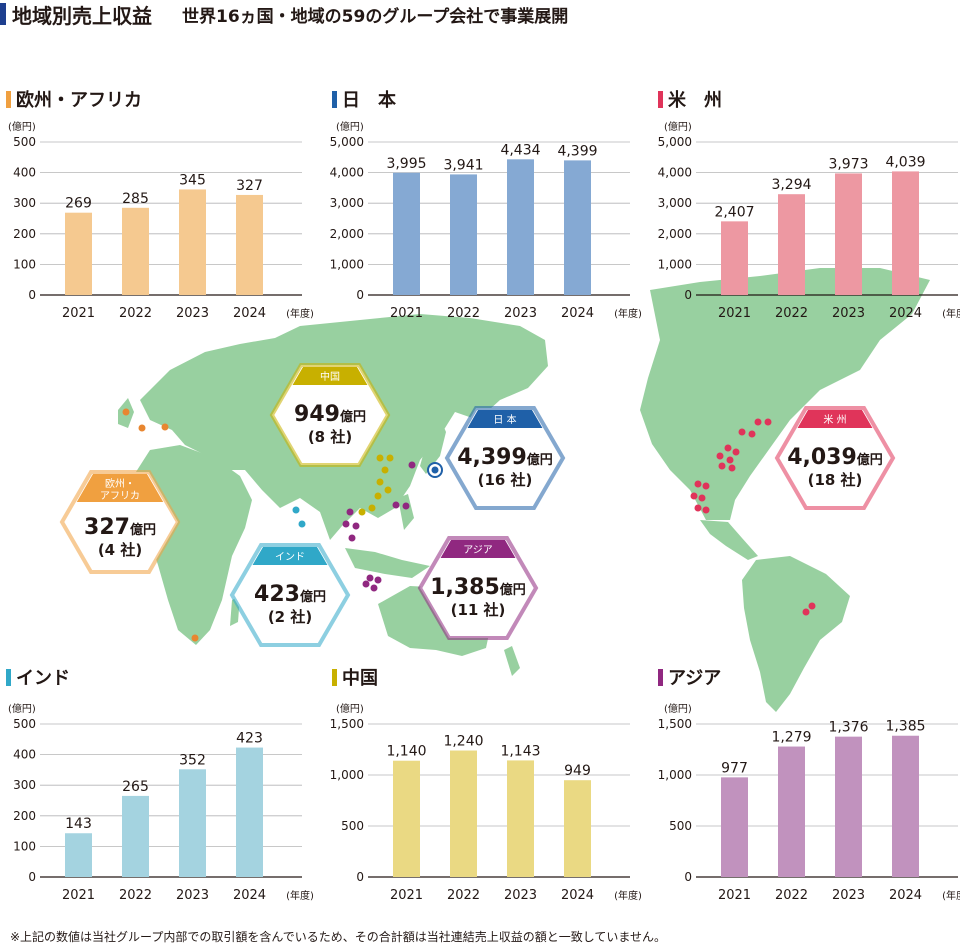  I want to click on bar-2023, so click(848, 806).